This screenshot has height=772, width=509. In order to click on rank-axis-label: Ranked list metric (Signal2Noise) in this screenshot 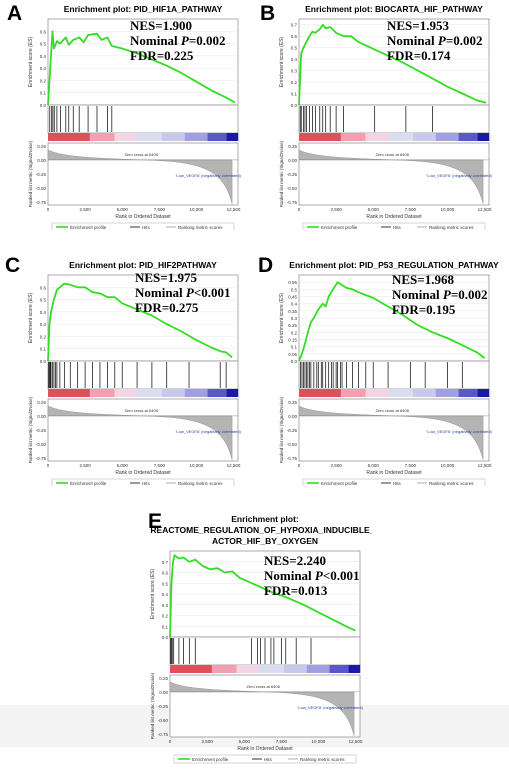, I will do `click(30, 173)`.